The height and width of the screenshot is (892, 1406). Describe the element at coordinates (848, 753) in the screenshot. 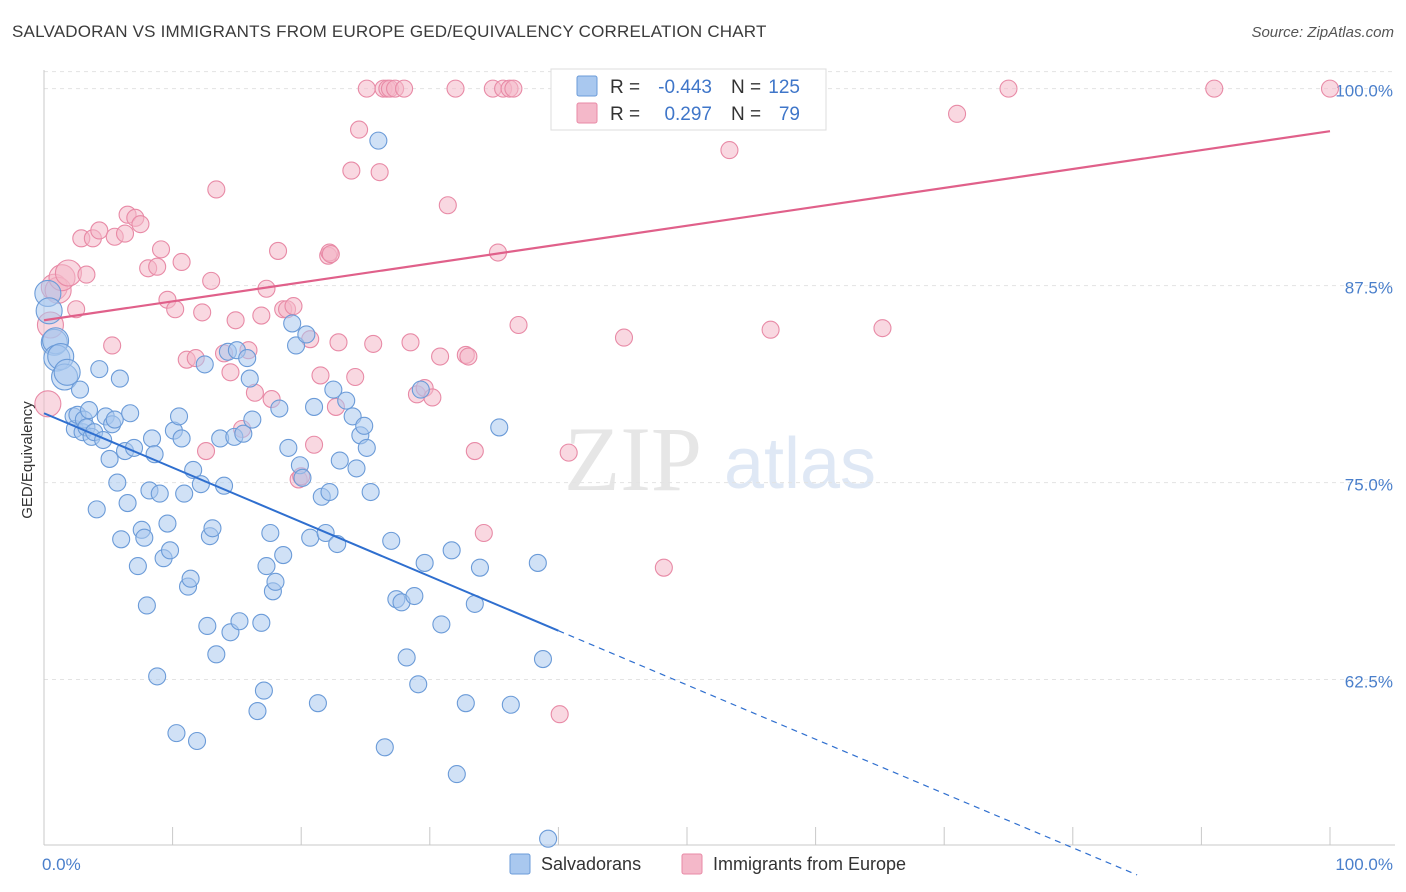

I see `trend-line-salvadorans-extension` at that location.